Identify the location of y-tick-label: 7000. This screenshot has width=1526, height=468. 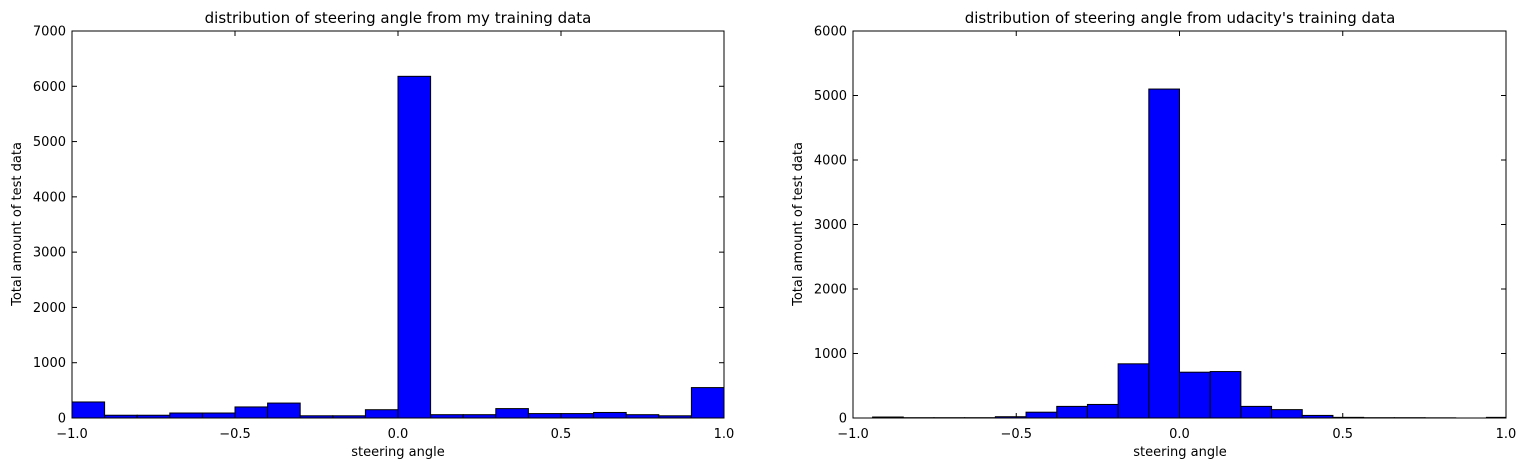
(49, 32).